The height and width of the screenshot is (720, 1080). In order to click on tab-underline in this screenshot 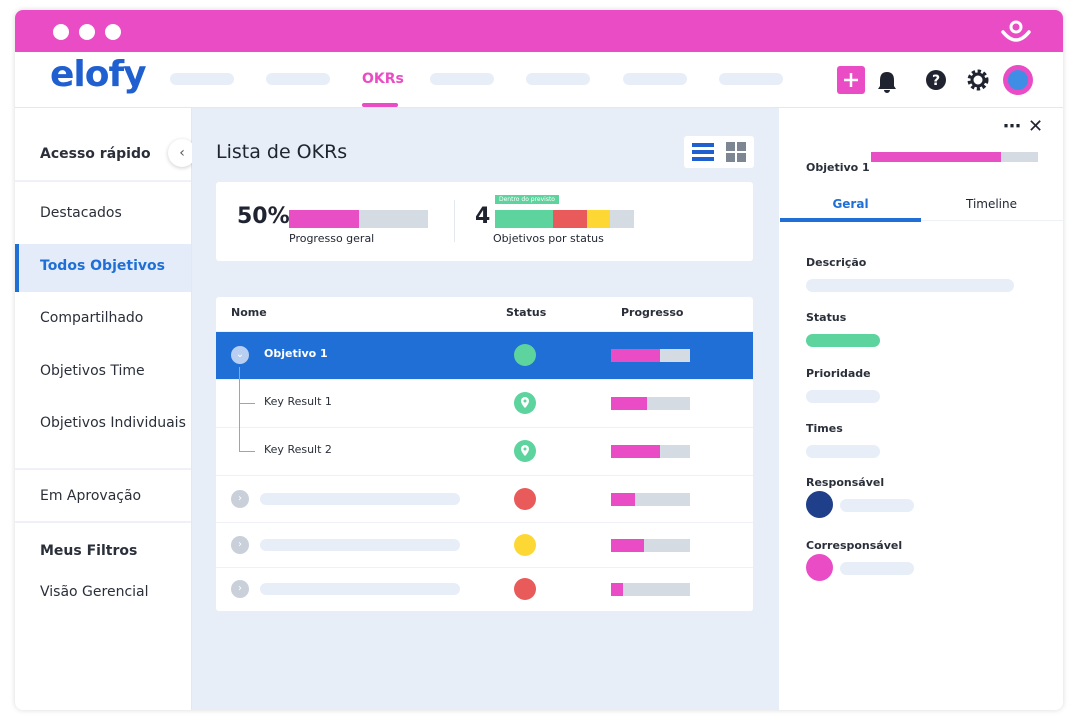, I will do `click(850, 220)`.